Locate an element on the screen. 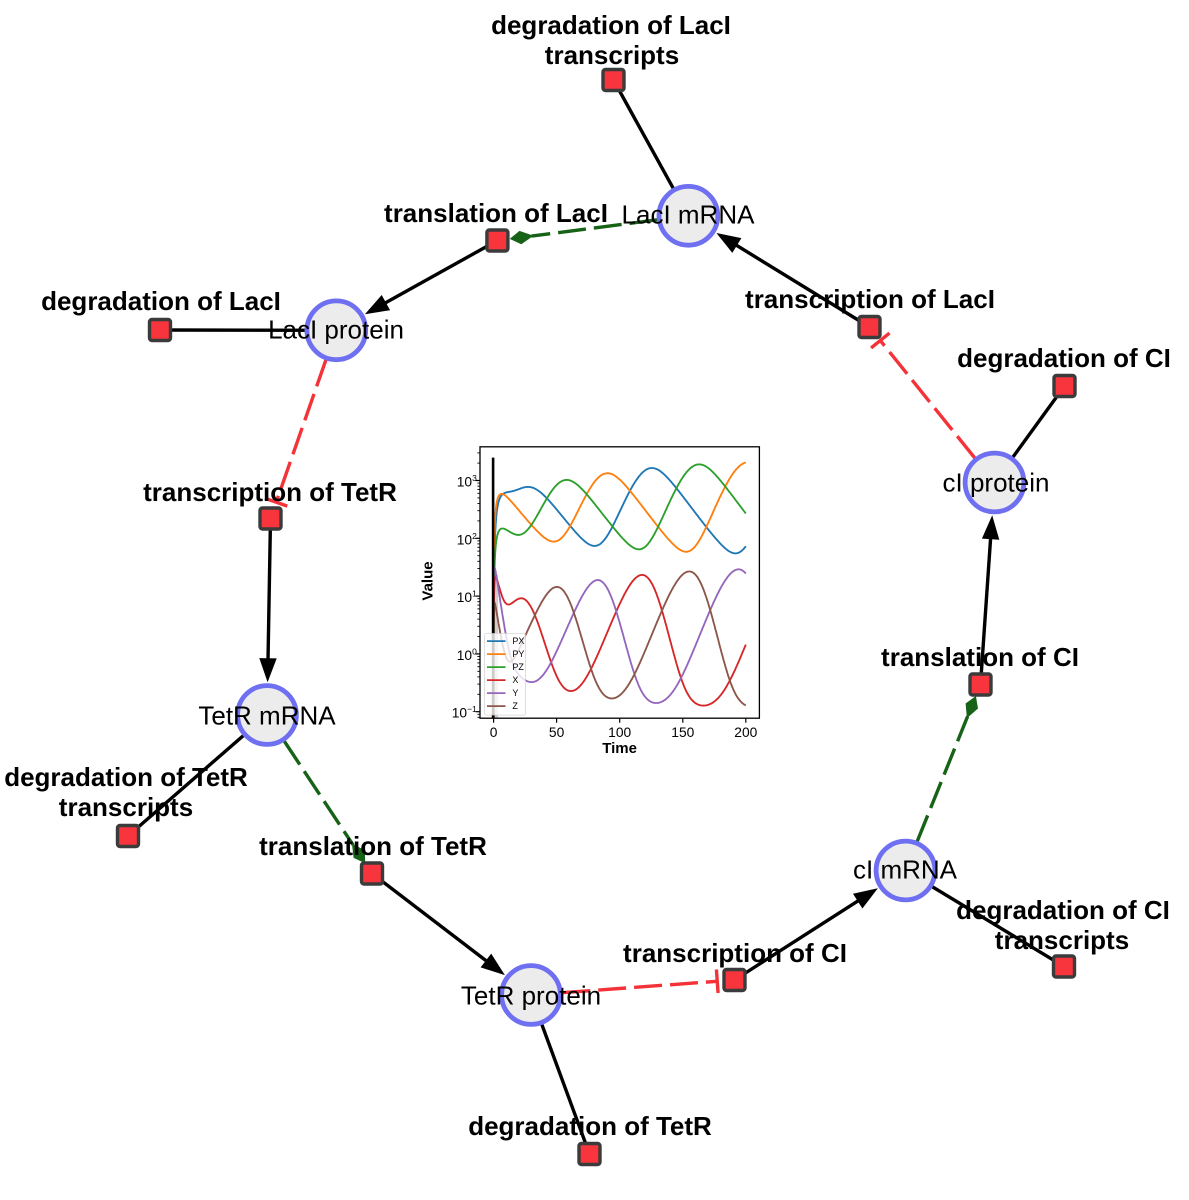 The width and height of the screenshot is (1189, 1200). svg-text: X is located at coordinates (515, 680).